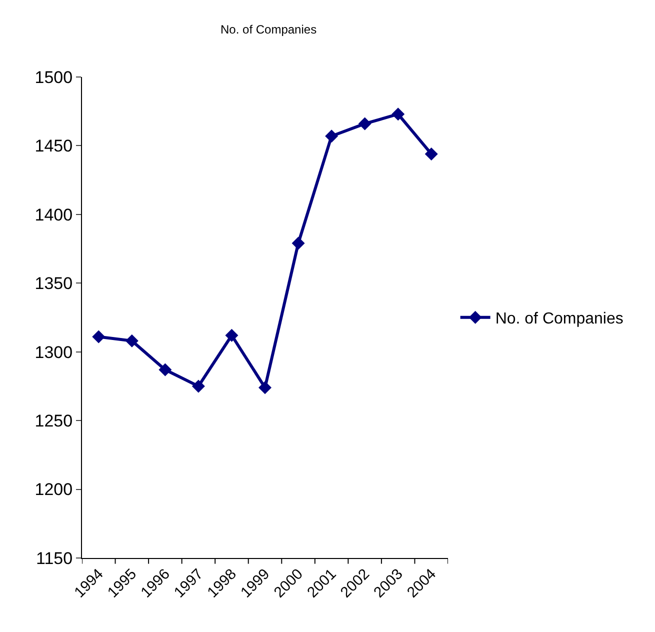 Image resolution: width=655 pixels, height=632 pixels. What do you see at coordinates (53, 77) in the screenshot?
I see `y-tick-label: 1500` at bounding box center [53, 77].